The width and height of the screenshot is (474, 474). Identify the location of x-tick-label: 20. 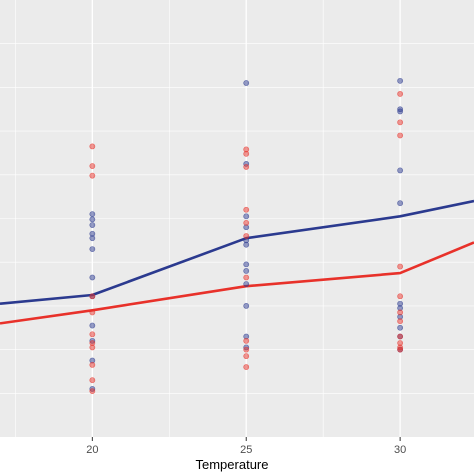
(92, 450).